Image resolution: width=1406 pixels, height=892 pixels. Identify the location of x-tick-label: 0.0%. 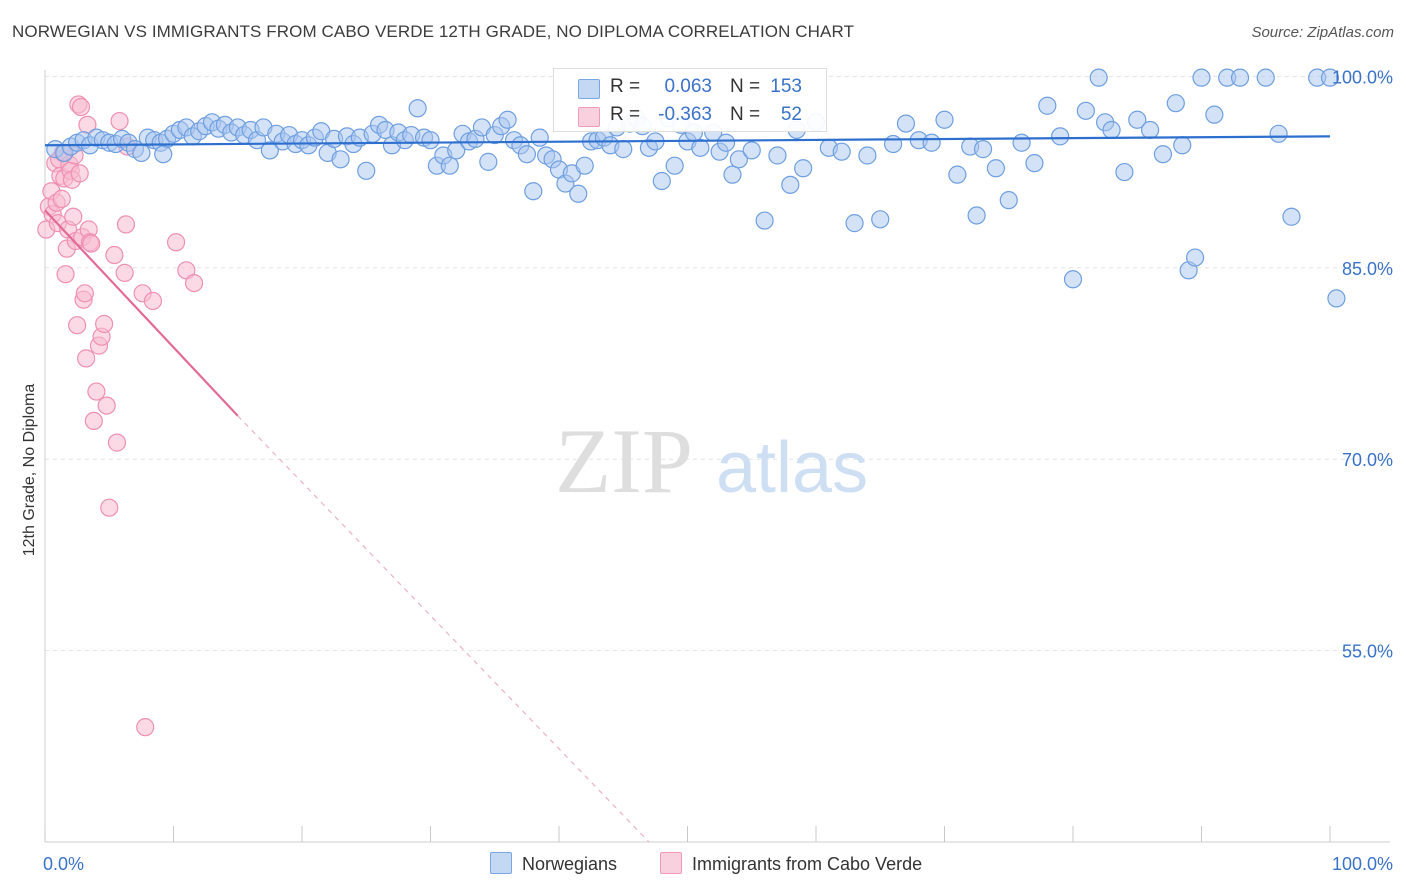
(63, 864).